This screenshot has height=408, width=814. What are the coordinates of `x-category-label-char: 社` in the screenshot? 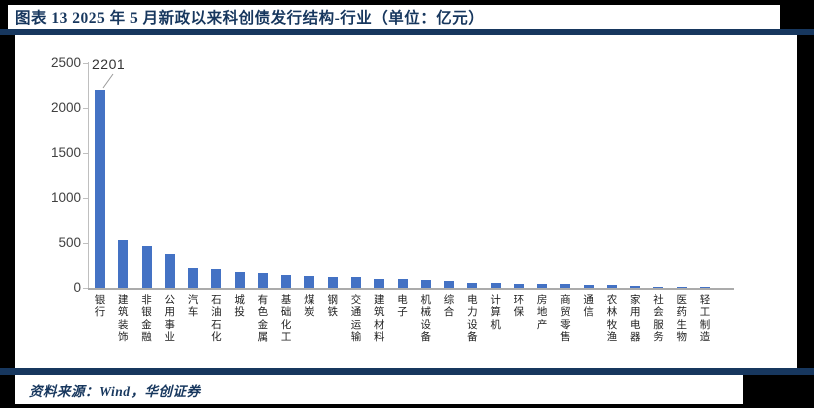 It's located at (658, 300).